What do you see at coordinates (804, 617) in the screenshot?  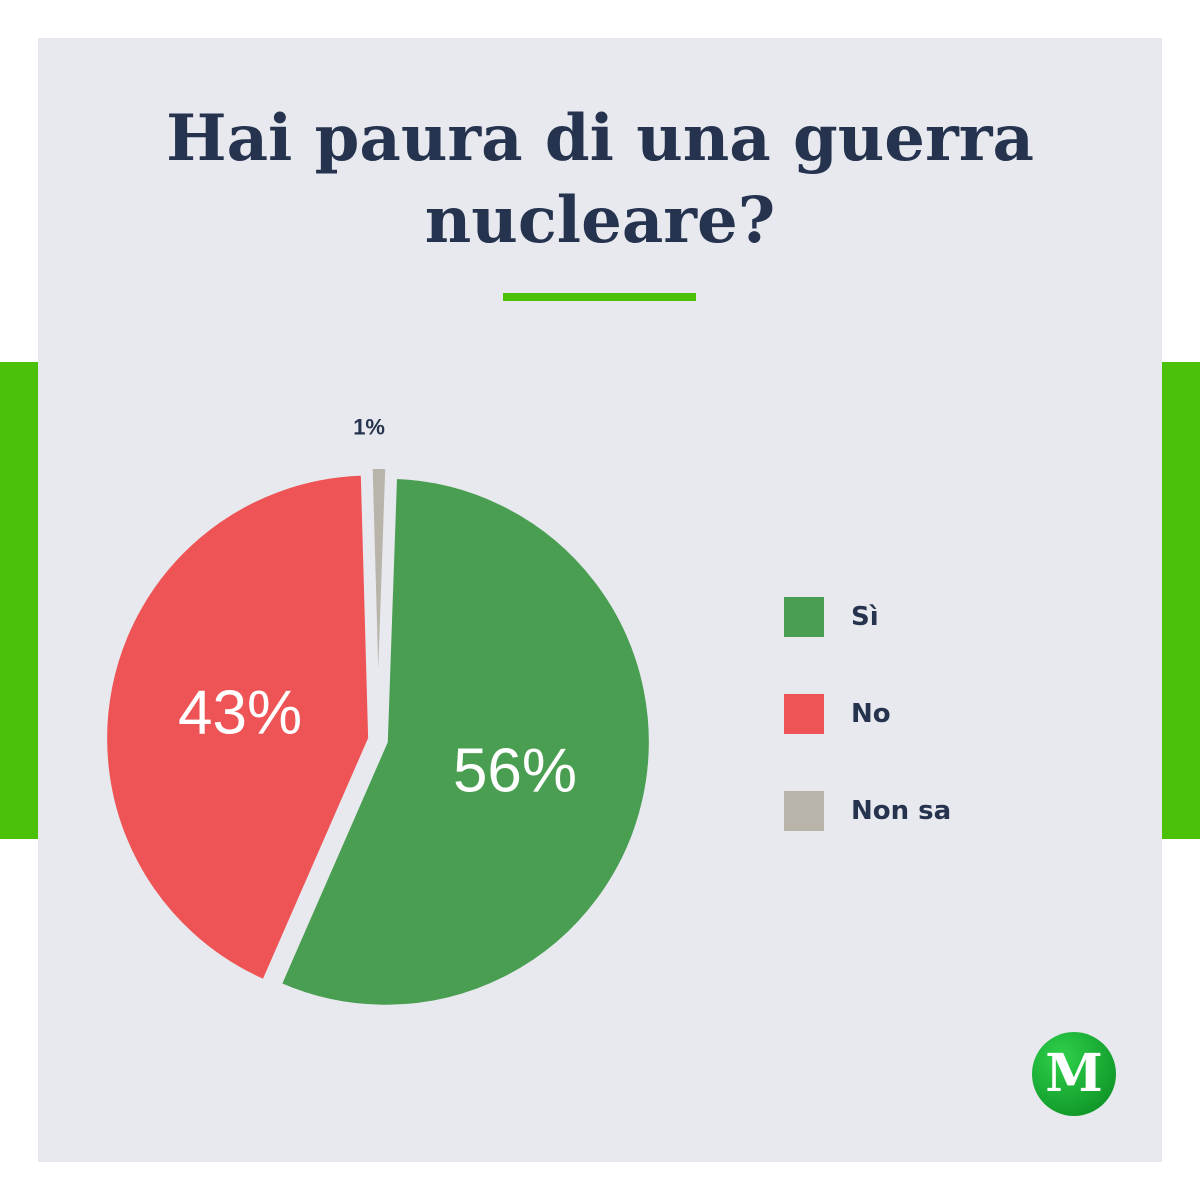 I see `legend-swatch-si` at bounding box center [804, 617].